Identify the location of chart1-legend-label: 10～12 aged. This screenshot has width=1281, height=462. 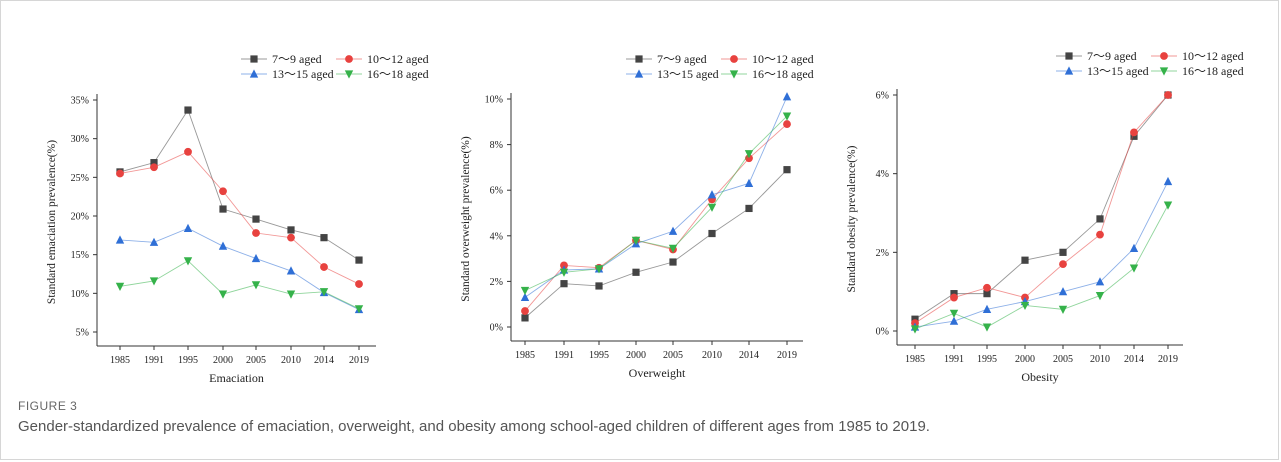
(398, 59).